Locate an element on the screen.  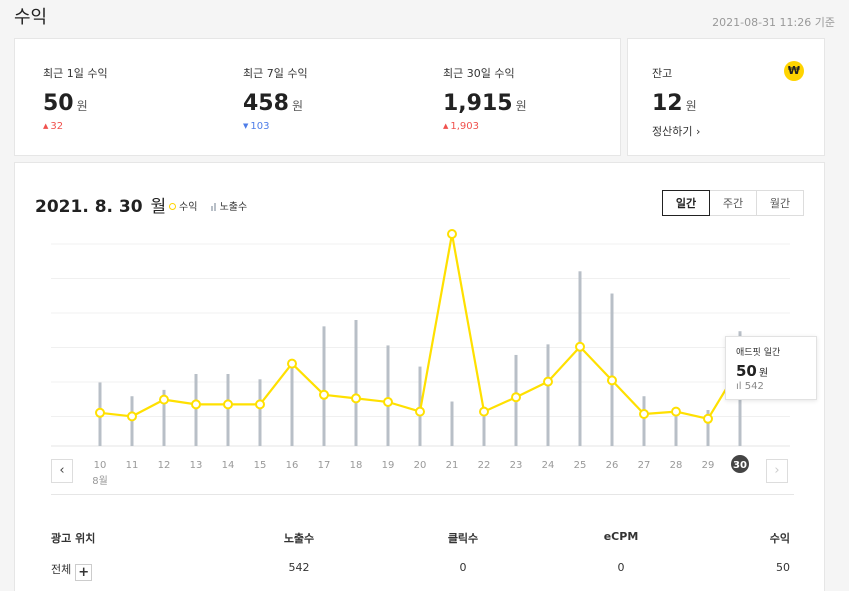
timestamp: 2021-08-31 11:26 기준 is located at coordinates (773, 22).